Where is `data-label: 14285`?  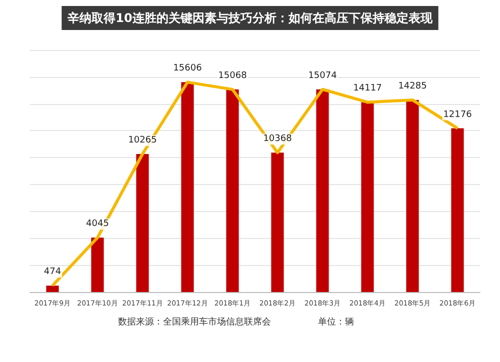 data-label: 14285 is located at coordinates (412, 86).